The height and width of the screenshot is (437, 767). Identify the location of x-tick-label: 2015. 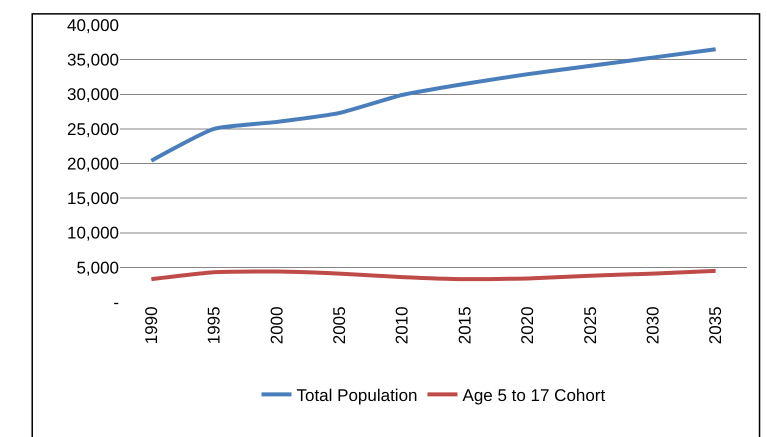
(464, 325).